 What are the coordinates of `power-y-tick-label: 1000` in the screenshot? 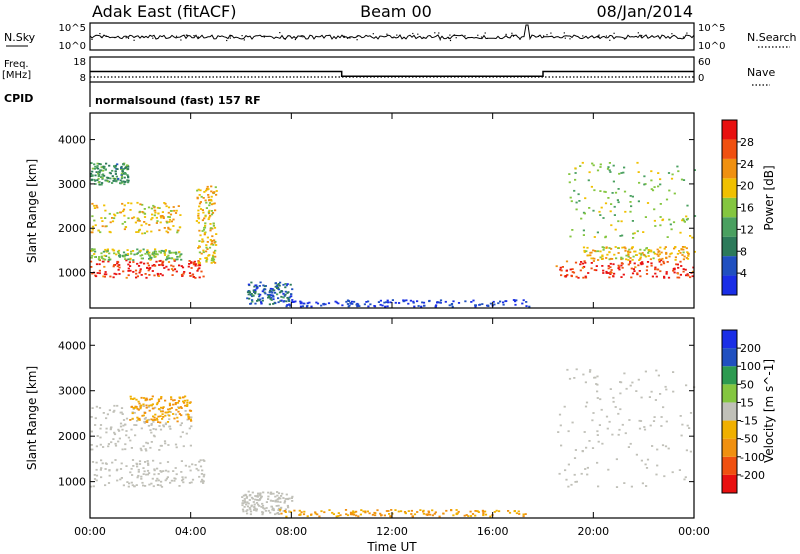 It's located at (72, 273).